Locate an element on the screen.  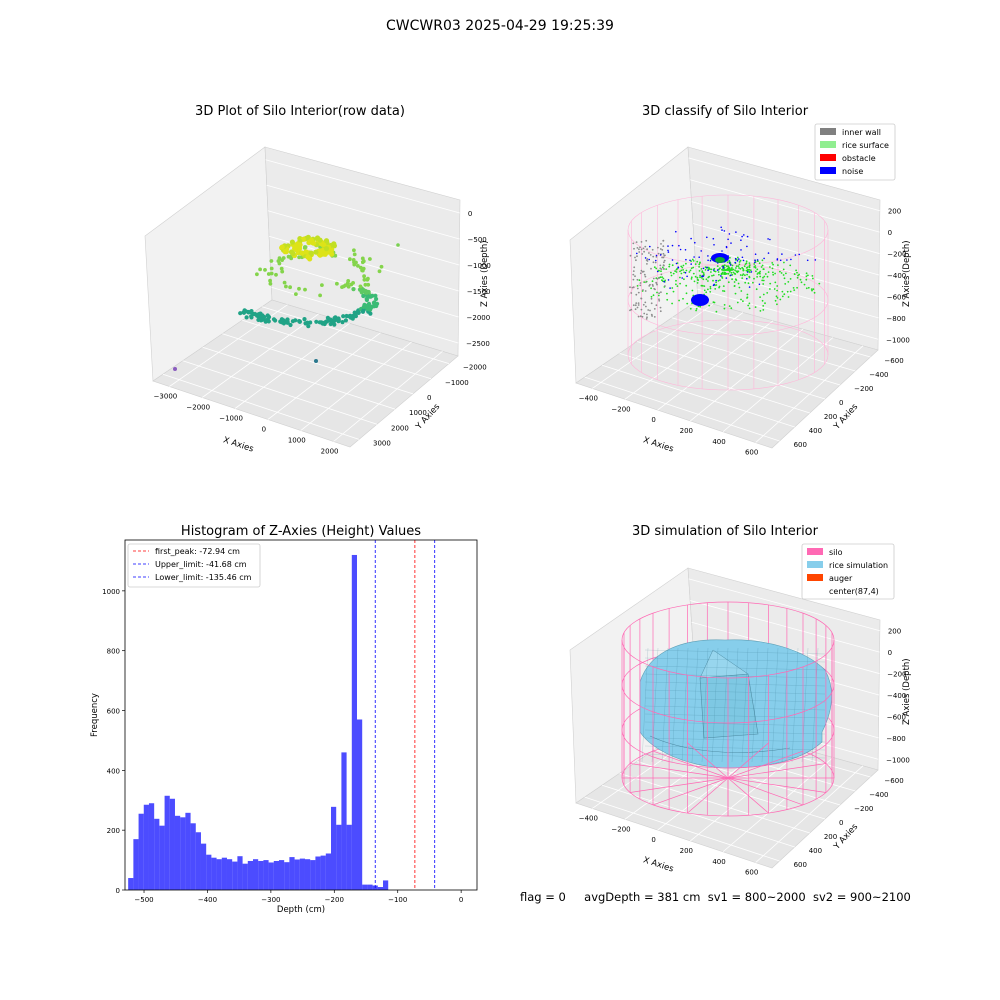
y-tick-label: 200 is located at coordinates (830, 837).